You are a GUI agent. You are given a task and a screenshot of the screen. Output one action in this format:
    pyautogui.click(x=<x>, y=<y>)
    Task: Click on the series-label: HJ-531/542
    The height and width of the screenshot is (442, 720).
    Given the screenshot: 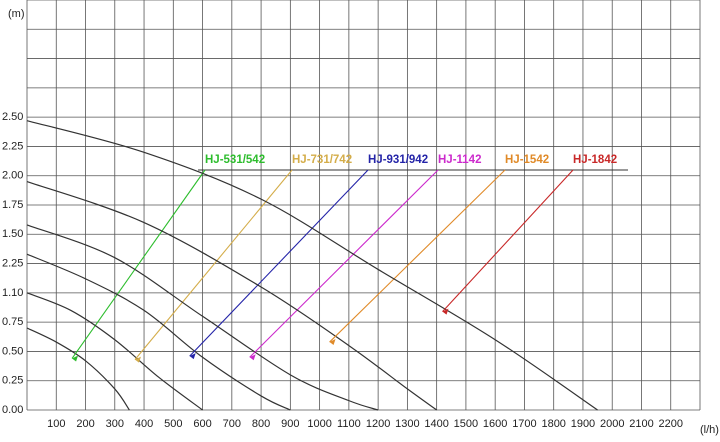 What is the action you would take?
    pyautogui.click(x=235, y=160)
    